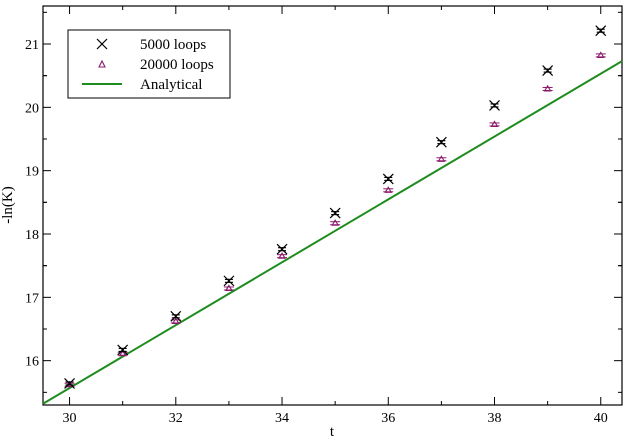 This screenshot has width=623, height=440. I want to click on x-tick-label: 34, so click(282, 418).